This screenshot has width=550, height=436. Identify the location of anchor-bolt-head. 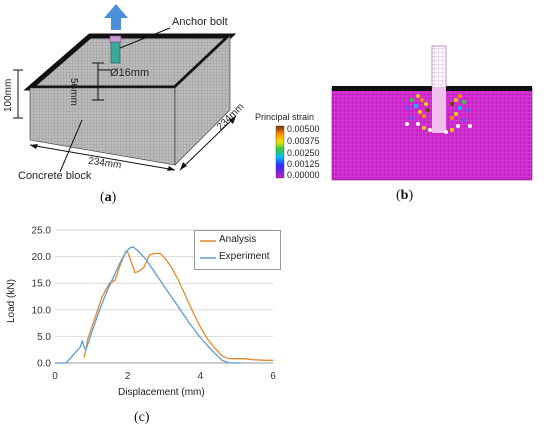
(115, 39).